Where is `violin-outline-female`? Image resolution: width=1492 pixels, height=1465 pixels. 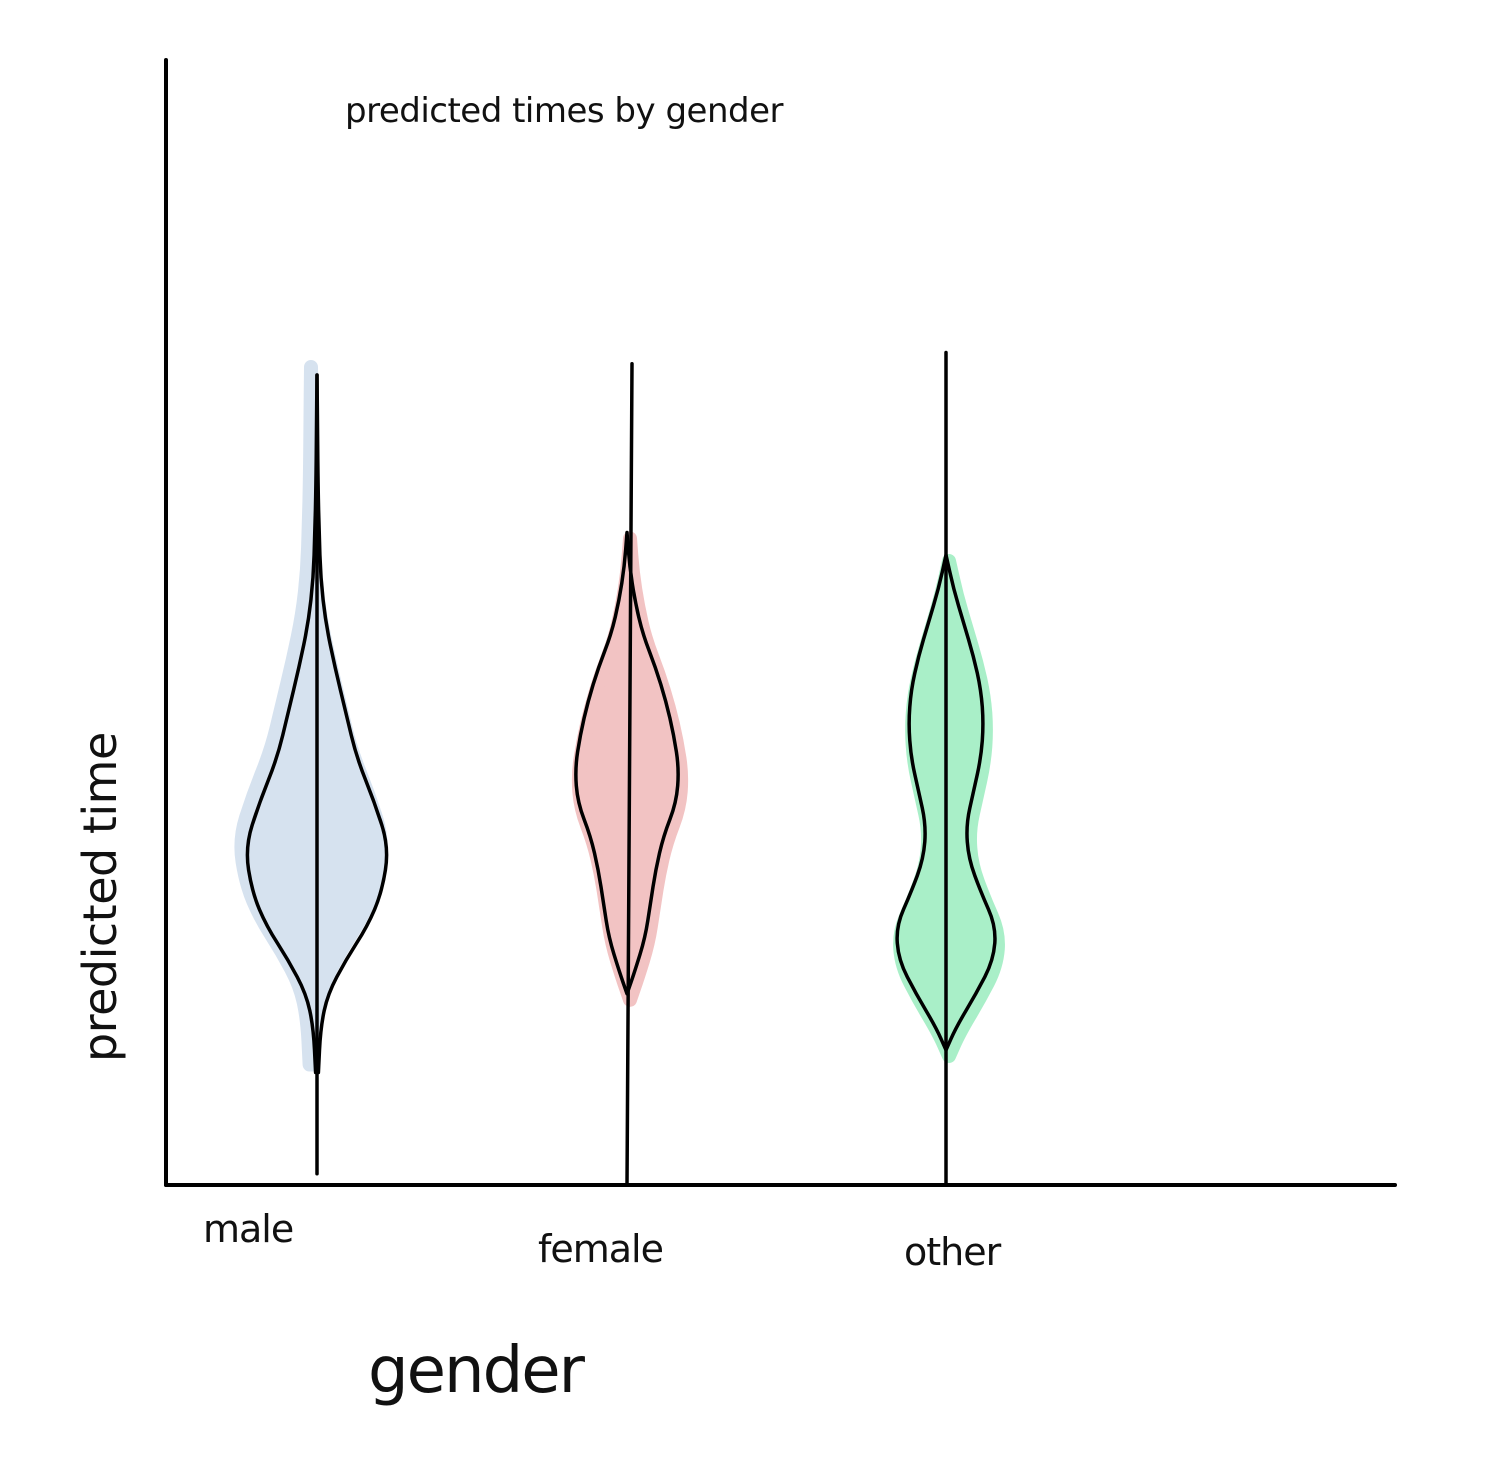
violin-outline-female is located at coordinates (627, 763).